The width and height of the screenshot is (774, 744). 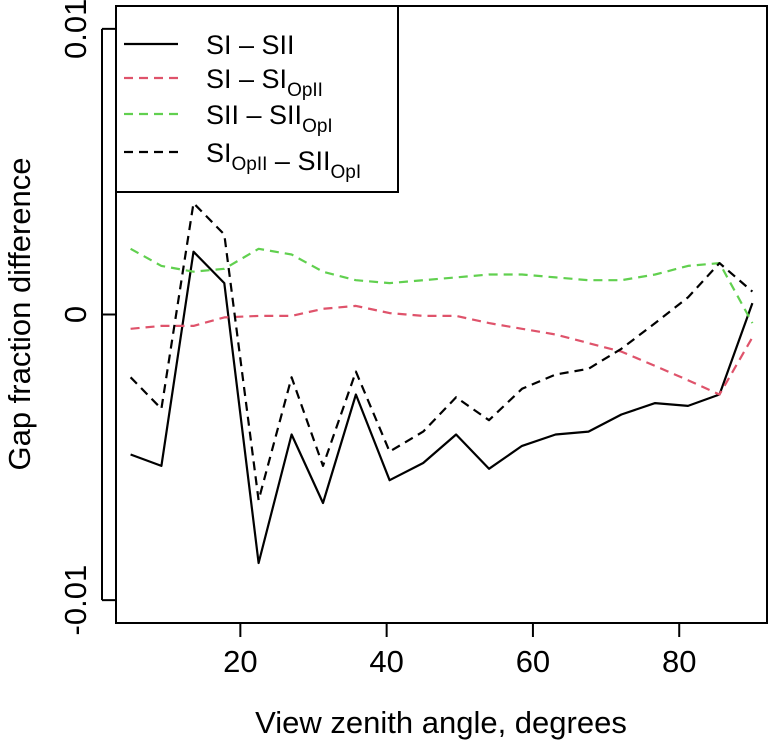 I want to click on x-axis: 20 40 60 80, so click(x=459, y=651).